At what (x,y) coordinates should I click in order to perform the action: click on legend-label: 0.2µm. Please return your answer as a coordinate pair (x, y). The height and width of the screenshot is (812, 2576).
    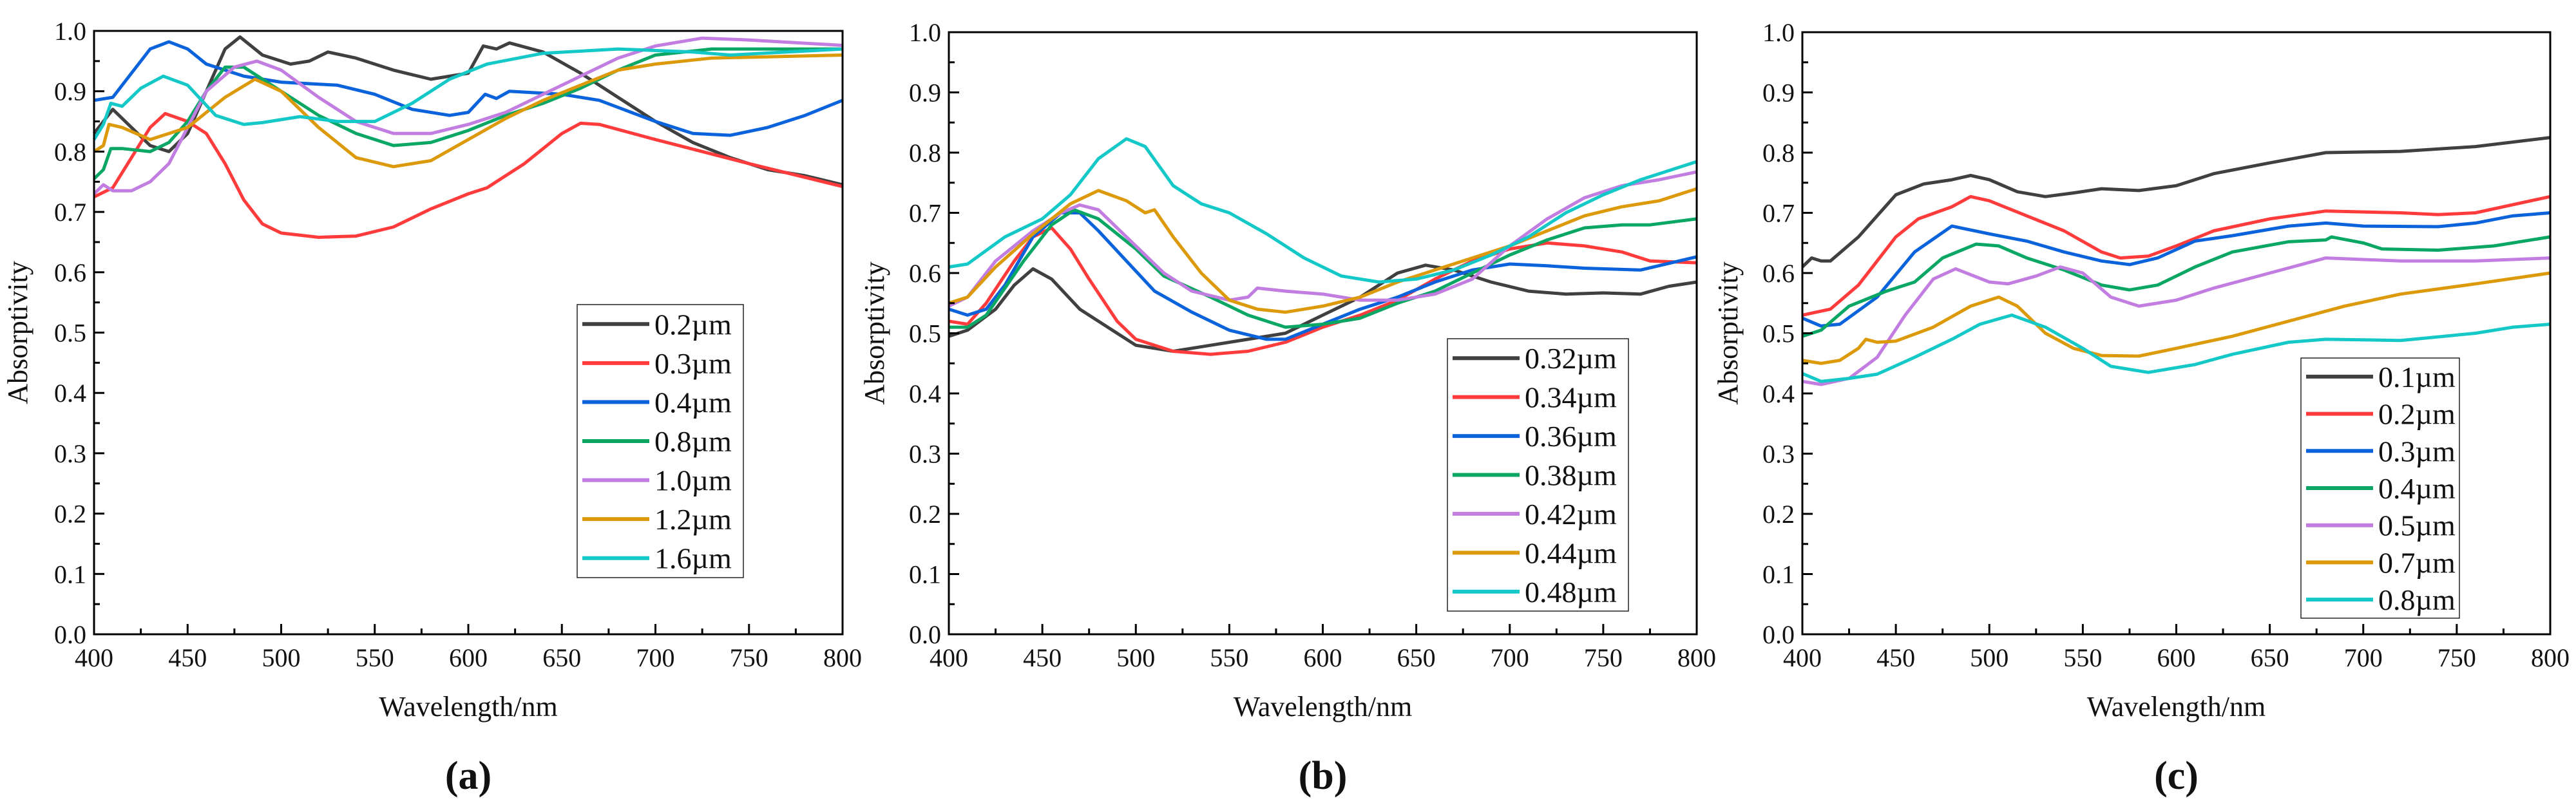
    Looking at the image, I should click on (2417, 414).